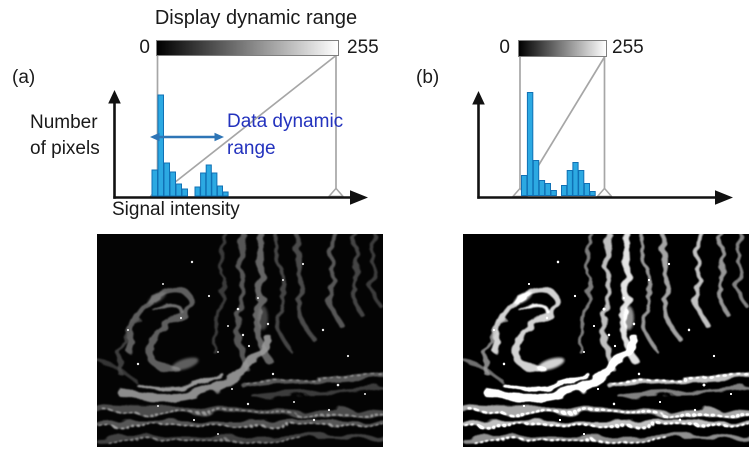 The width and height of the screenshot is (750, 451). What do you see at coordinates (558, 144) in the screenshot?
I see `panel-b-histogram` at bounding box center [558, 144].